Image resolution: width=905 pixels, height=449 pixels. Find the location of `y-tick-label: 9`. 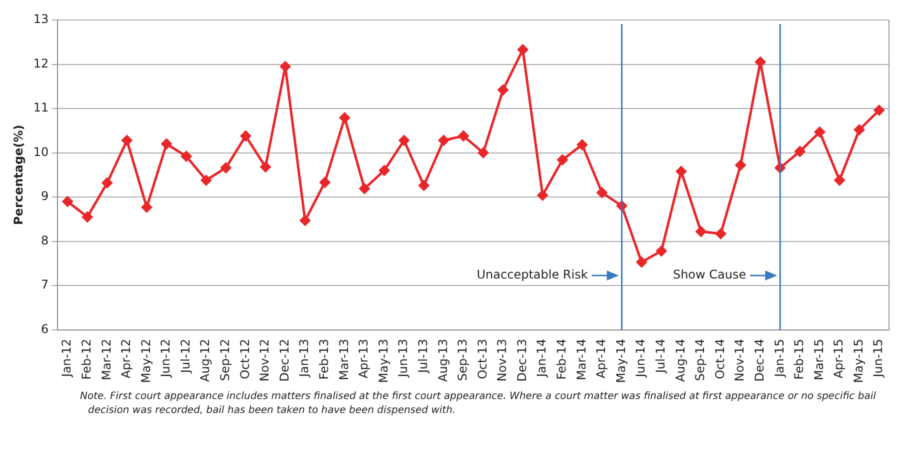

y-tick-label: 9 is located at coordinates (45, 196).